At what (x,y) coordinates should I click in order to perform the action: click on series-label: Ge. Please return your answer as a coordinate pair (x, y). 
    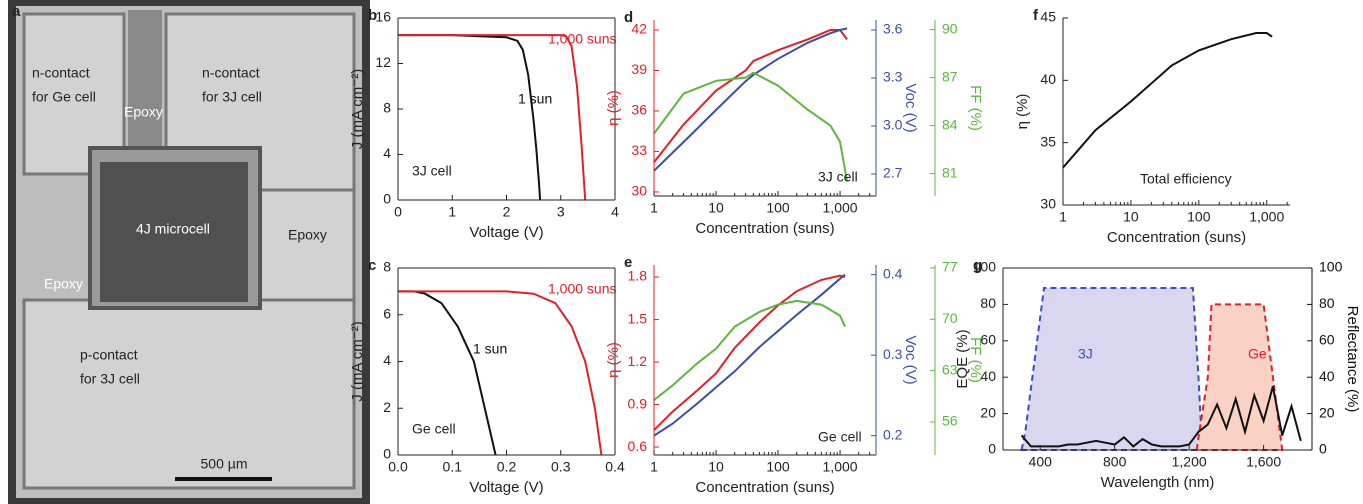
    Looking at the image, I should click on (1257, 354).